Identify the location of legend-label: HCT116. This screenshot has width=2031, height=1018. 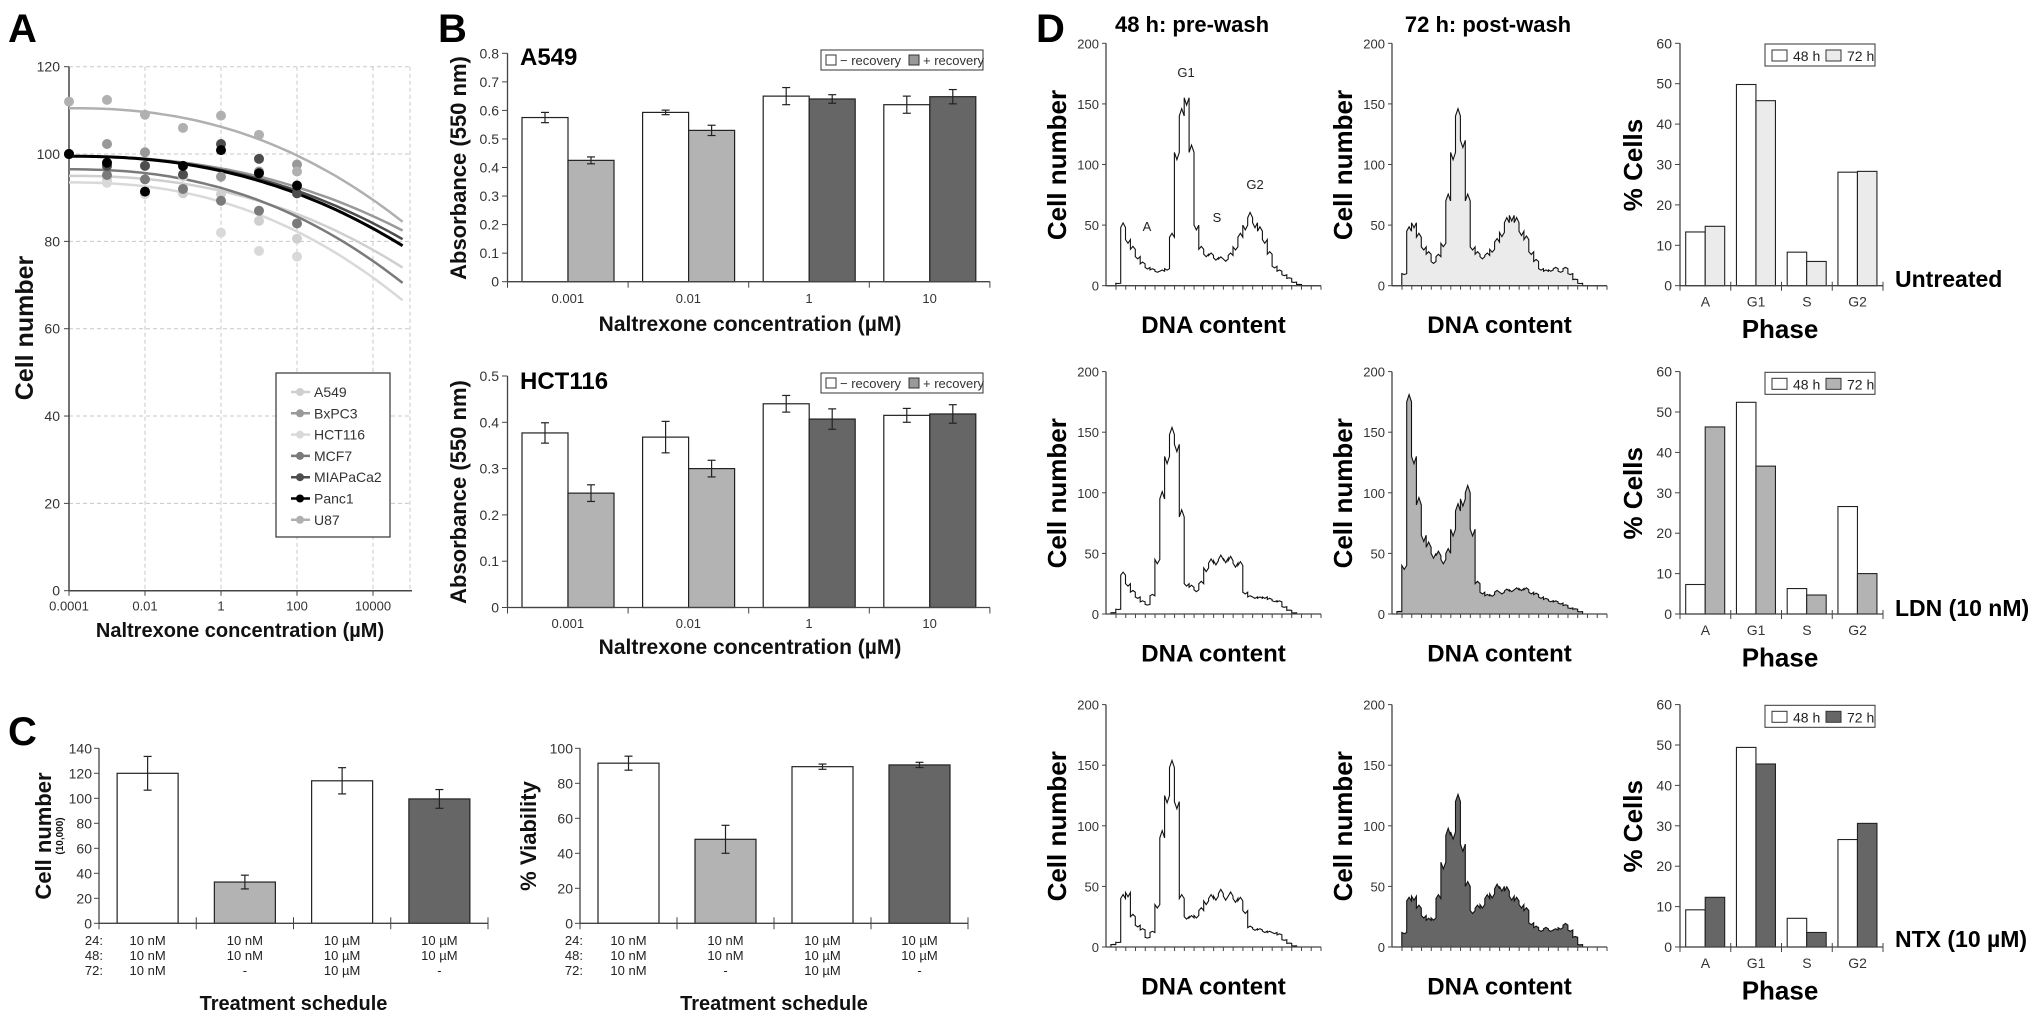
(339, 435).